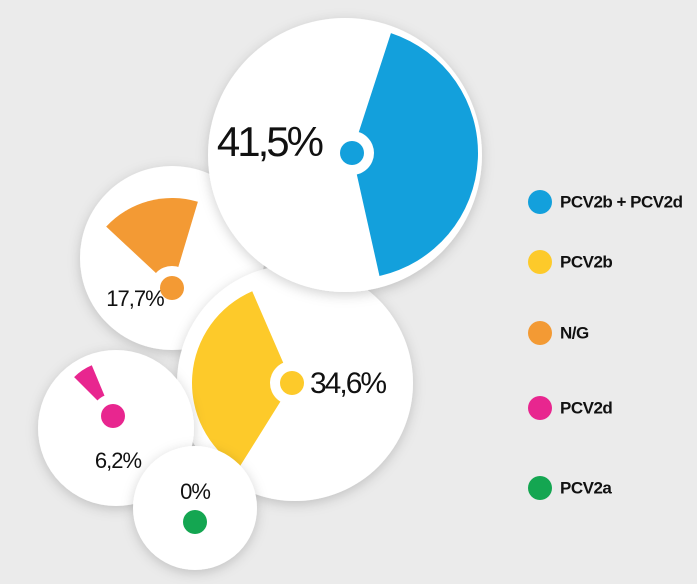  What do you see at coordinates (118, 460) in the screenshot?
I see `value-label: 6,2%` at bounding box center [118, 460].